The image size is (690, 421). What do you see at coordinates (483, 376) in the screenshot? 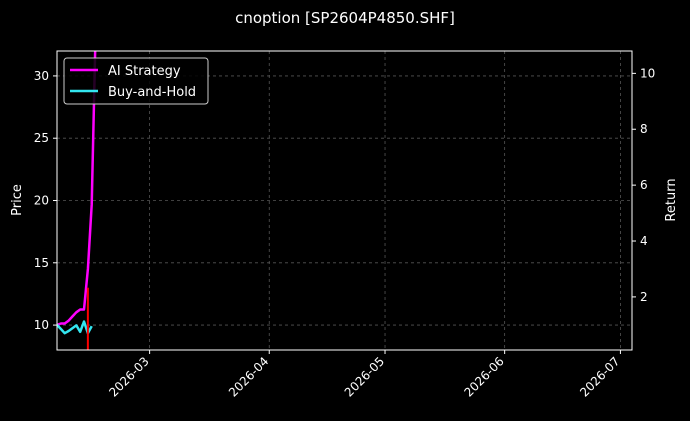
I see `x-tick-label: 2026-06` at bounding box center [483, 376].